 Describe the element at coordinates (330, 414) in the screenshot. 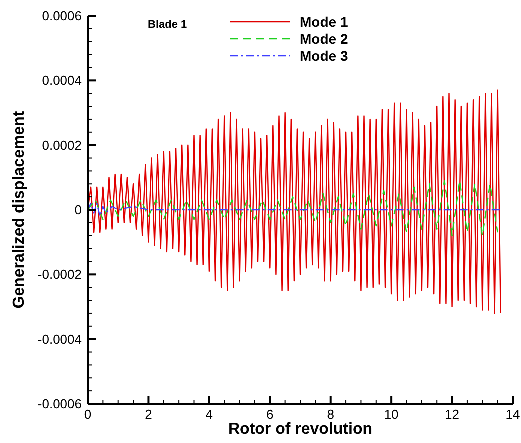

I see `x-tick-label: 8` at that location.